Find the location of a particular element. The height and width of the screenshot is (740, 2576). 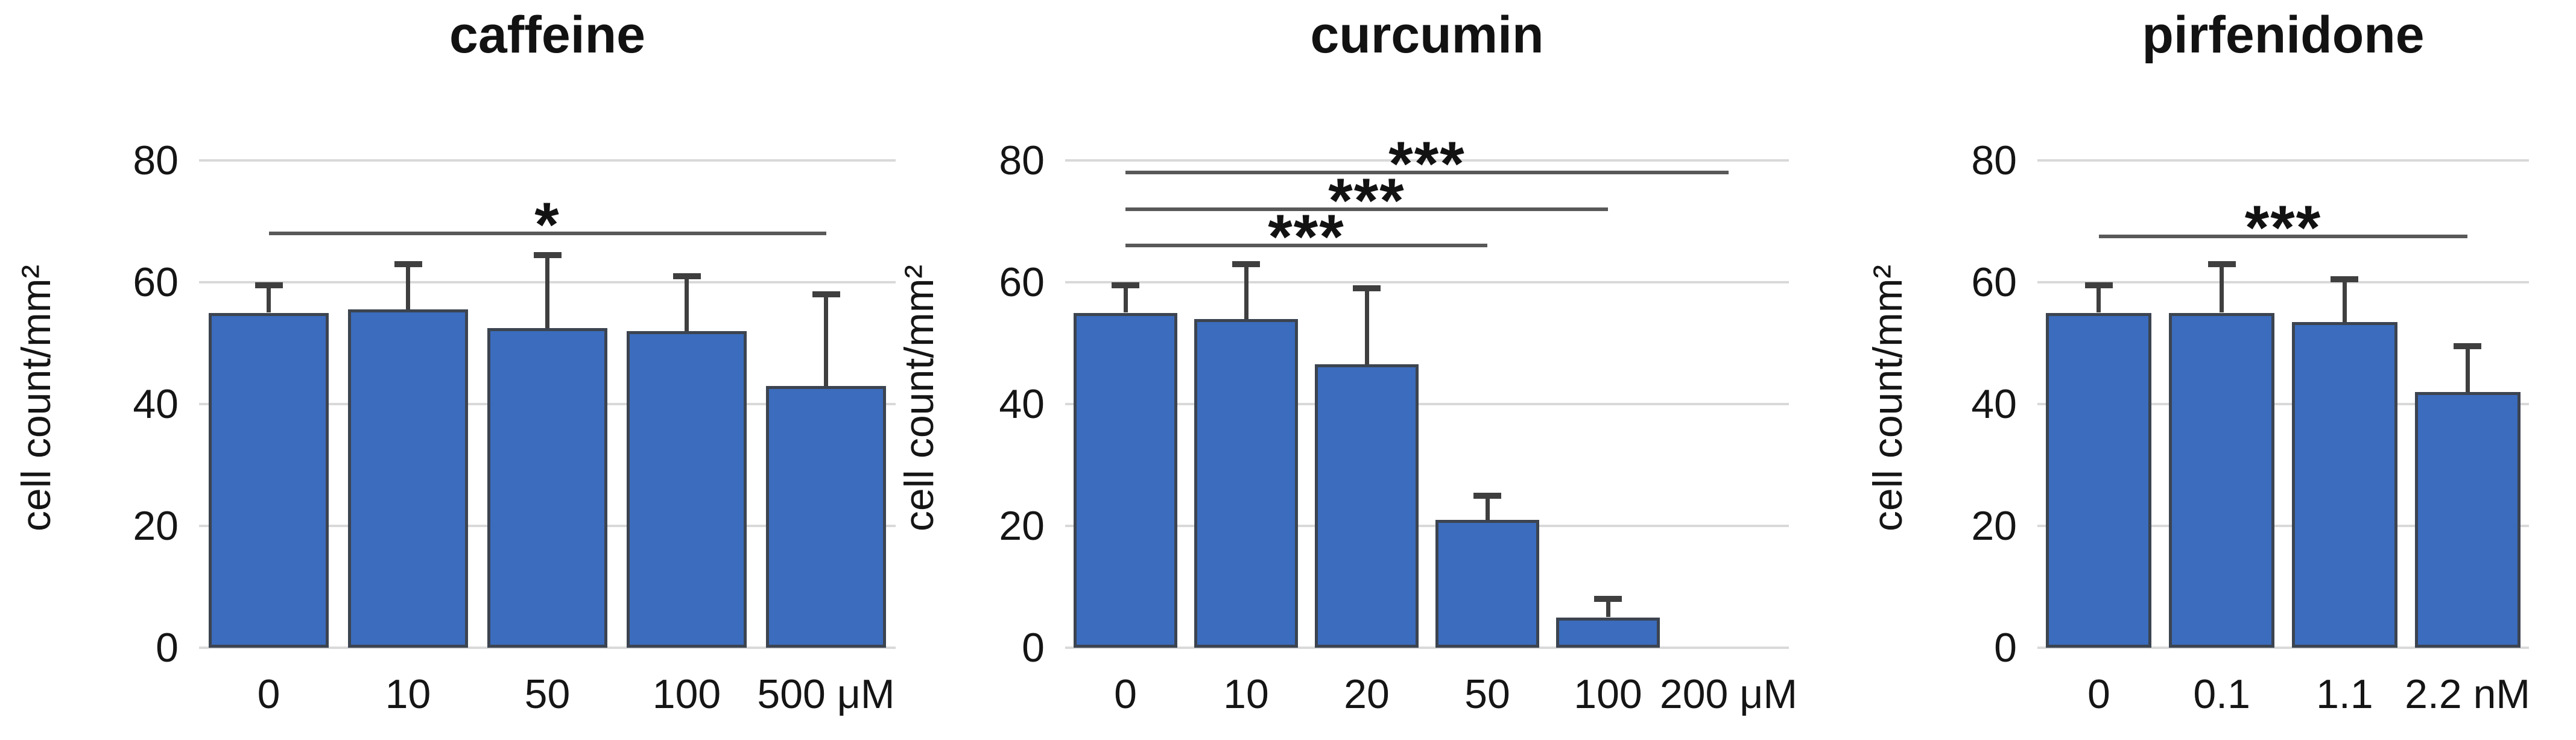

x-tick-label: 500 μM is located at coordinates (826, 694).